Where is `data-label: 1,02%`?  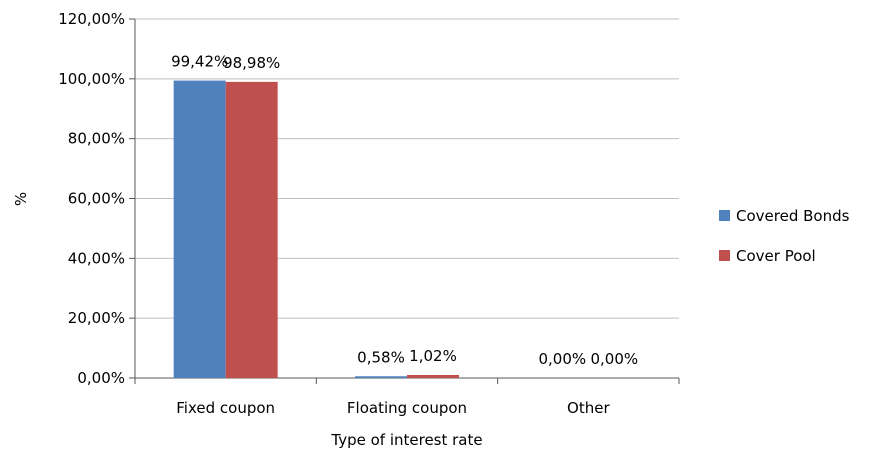
data-label: 1,02% is located at coordinates (433, 356).